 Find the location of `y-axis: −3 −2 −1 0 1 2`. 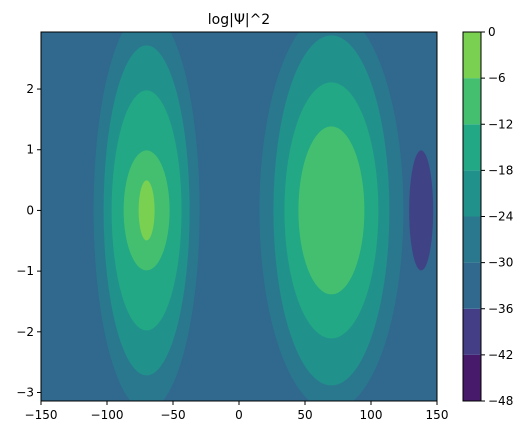

y-axis: −3 −2 −1 0 1 2 is located at coordinates (28, 241).